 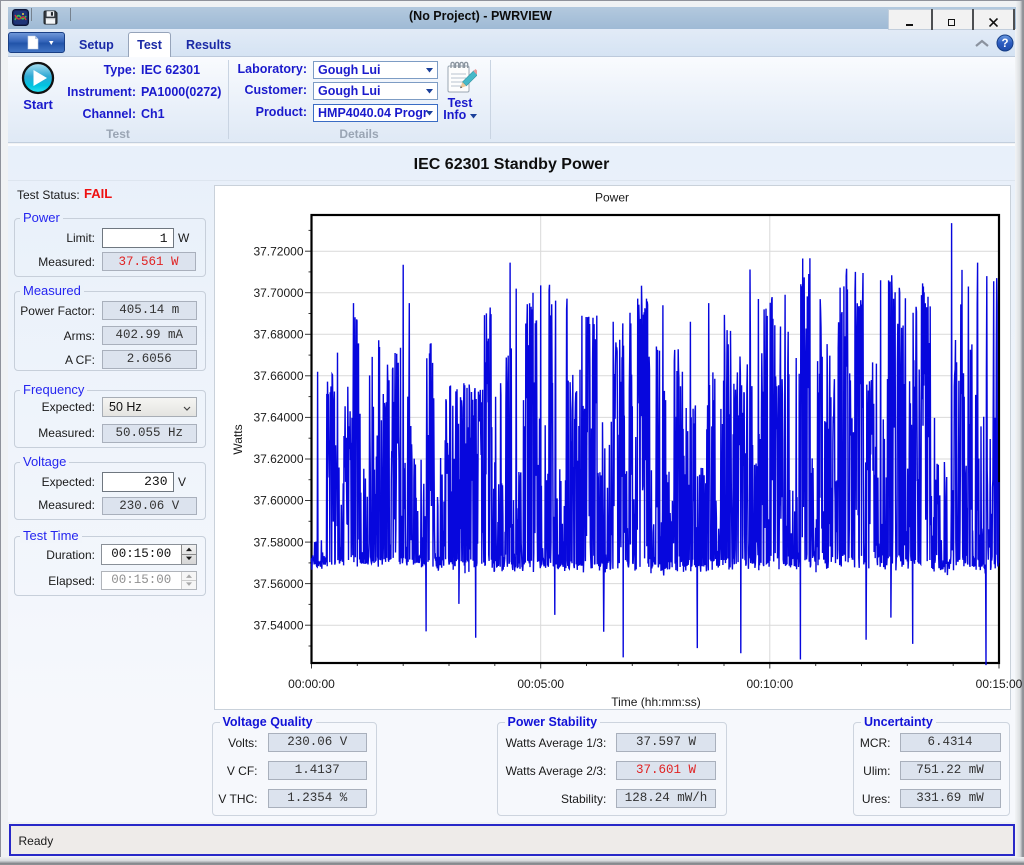 What do you see at coordinates (278, 251) in the screenshot?
I see `svg-text: 37.72000` at bounding box center [278, 251].